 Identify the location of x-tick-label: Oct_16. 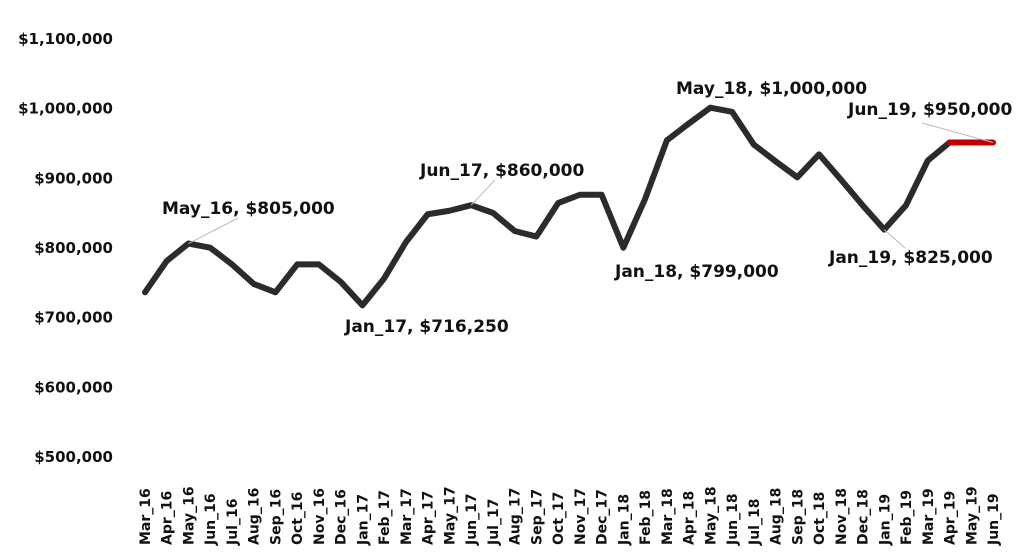
(298, 518).